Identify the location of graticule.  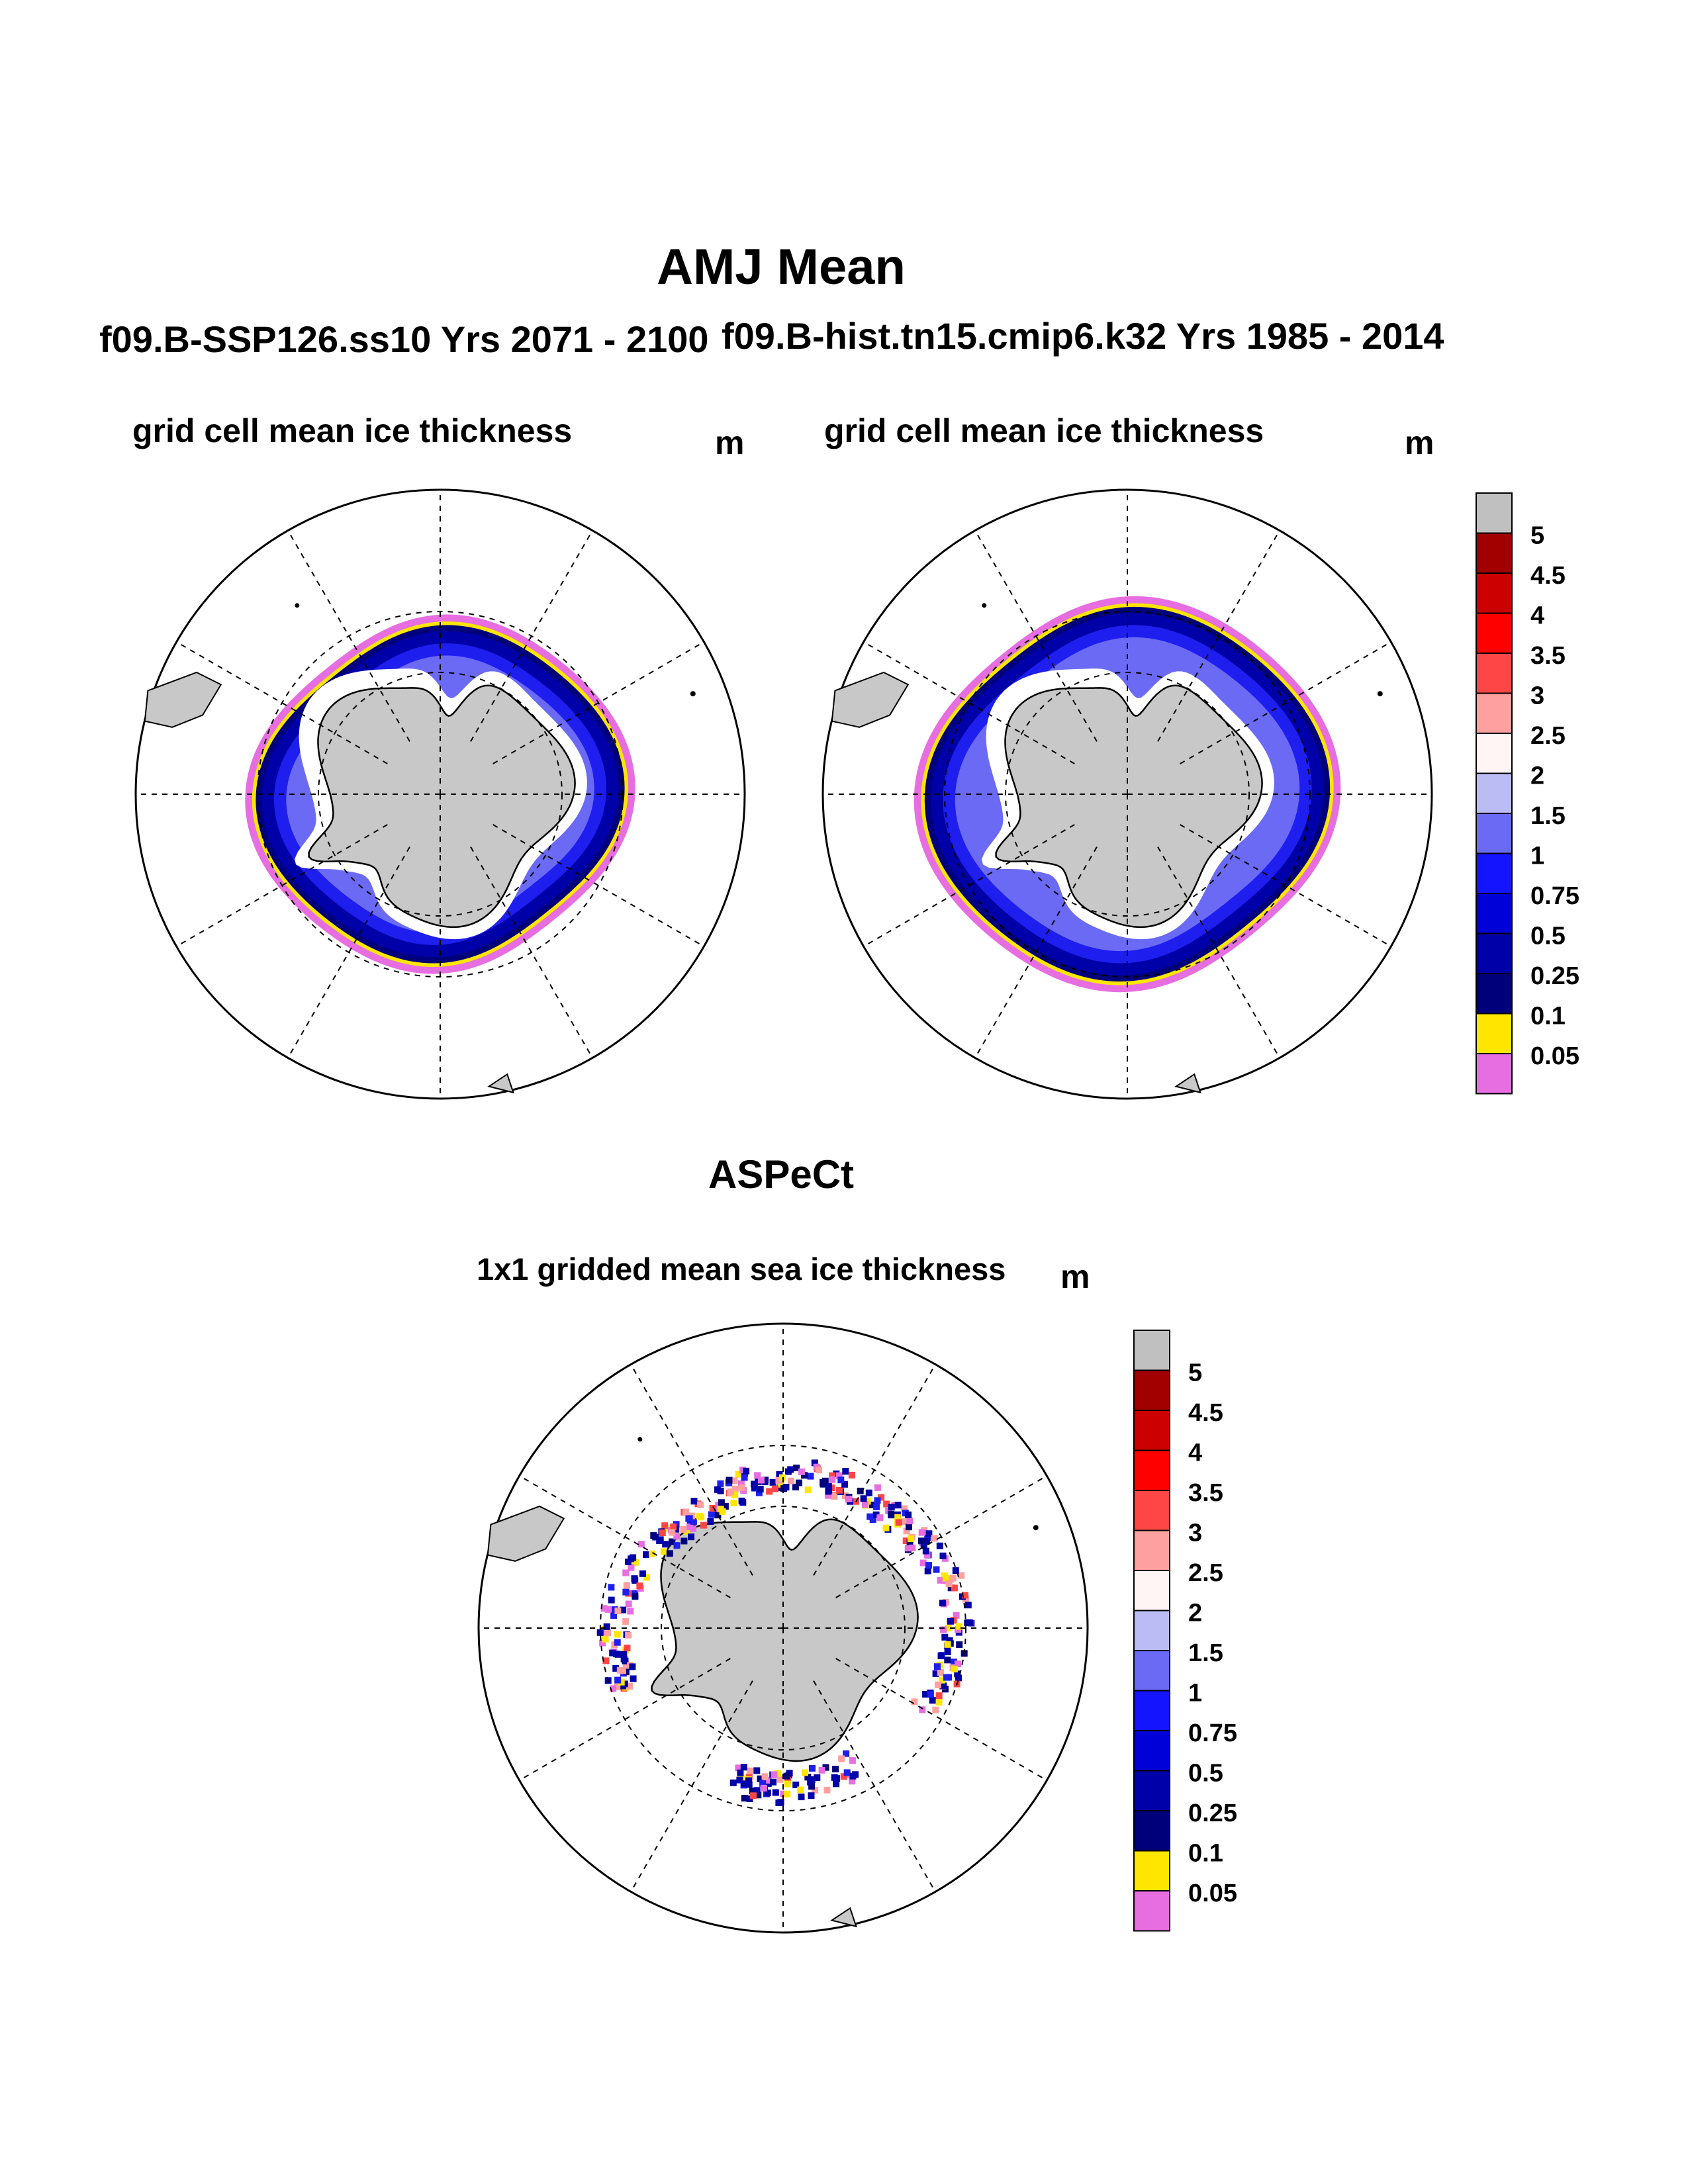
(783, 1629).